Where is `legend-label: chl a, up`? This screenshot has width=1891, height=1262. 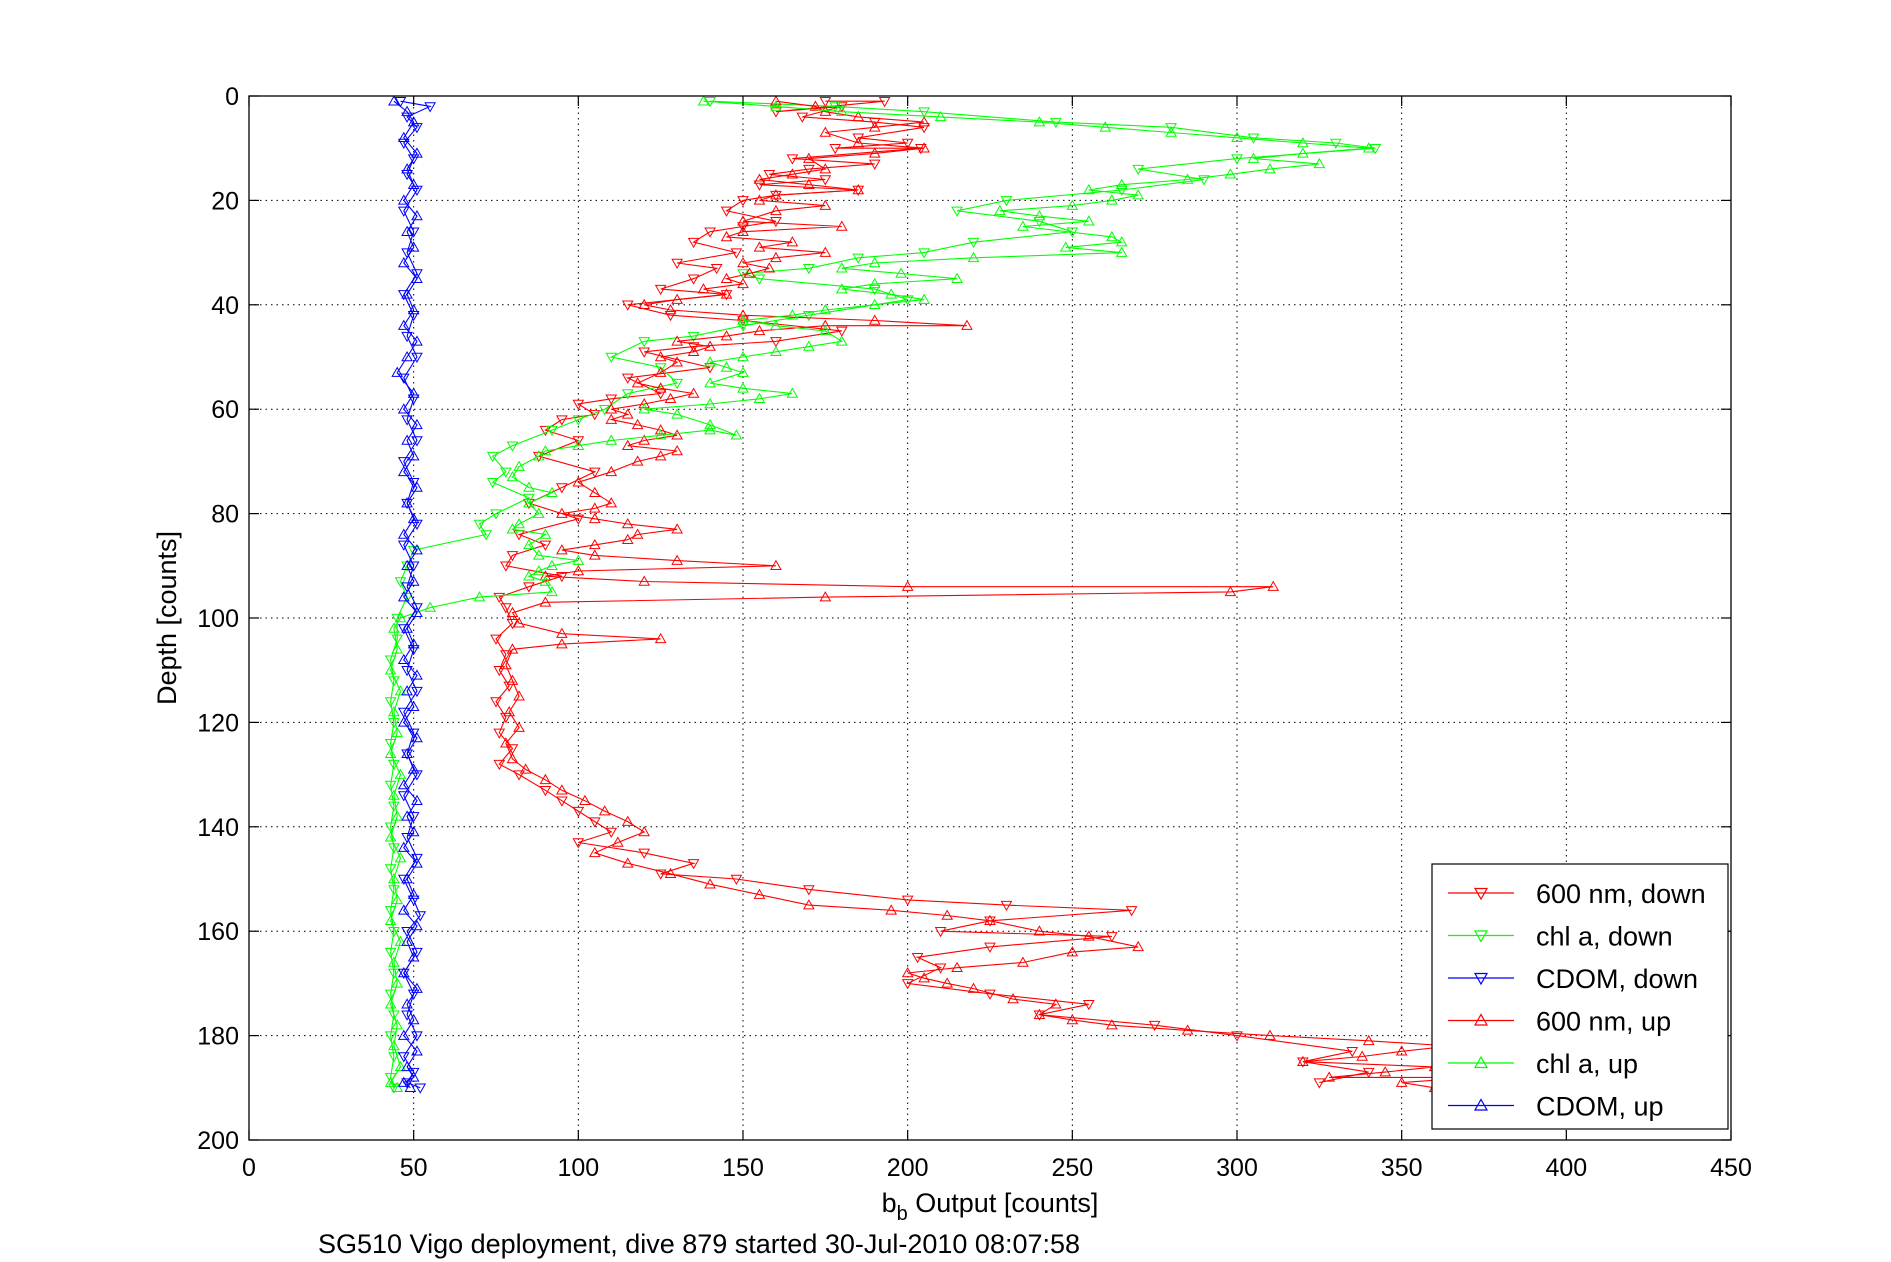 legend-label: chl a, up is located at coordinates (1587, 1064).